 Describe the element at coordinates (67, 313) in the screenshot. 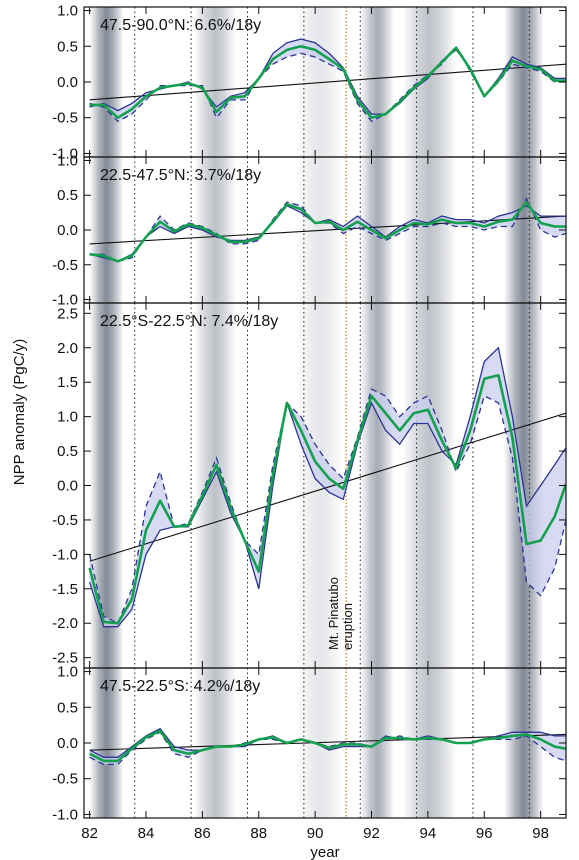

I see `y-tick-label: 2.5` at that location.